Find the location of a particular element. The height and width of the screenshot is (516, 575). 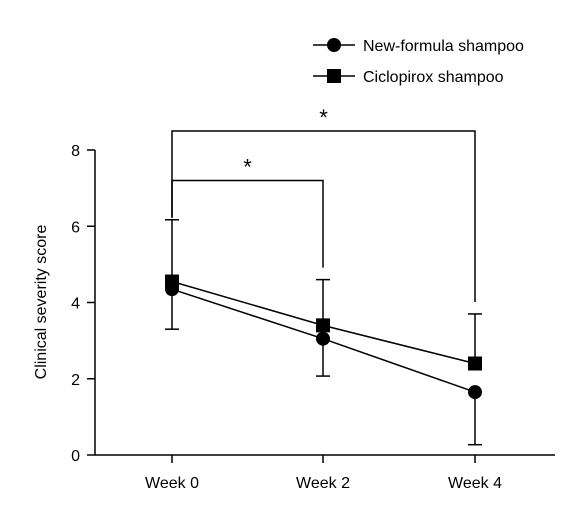

y-tick-label: 8 is located at coordinates (75, 151).